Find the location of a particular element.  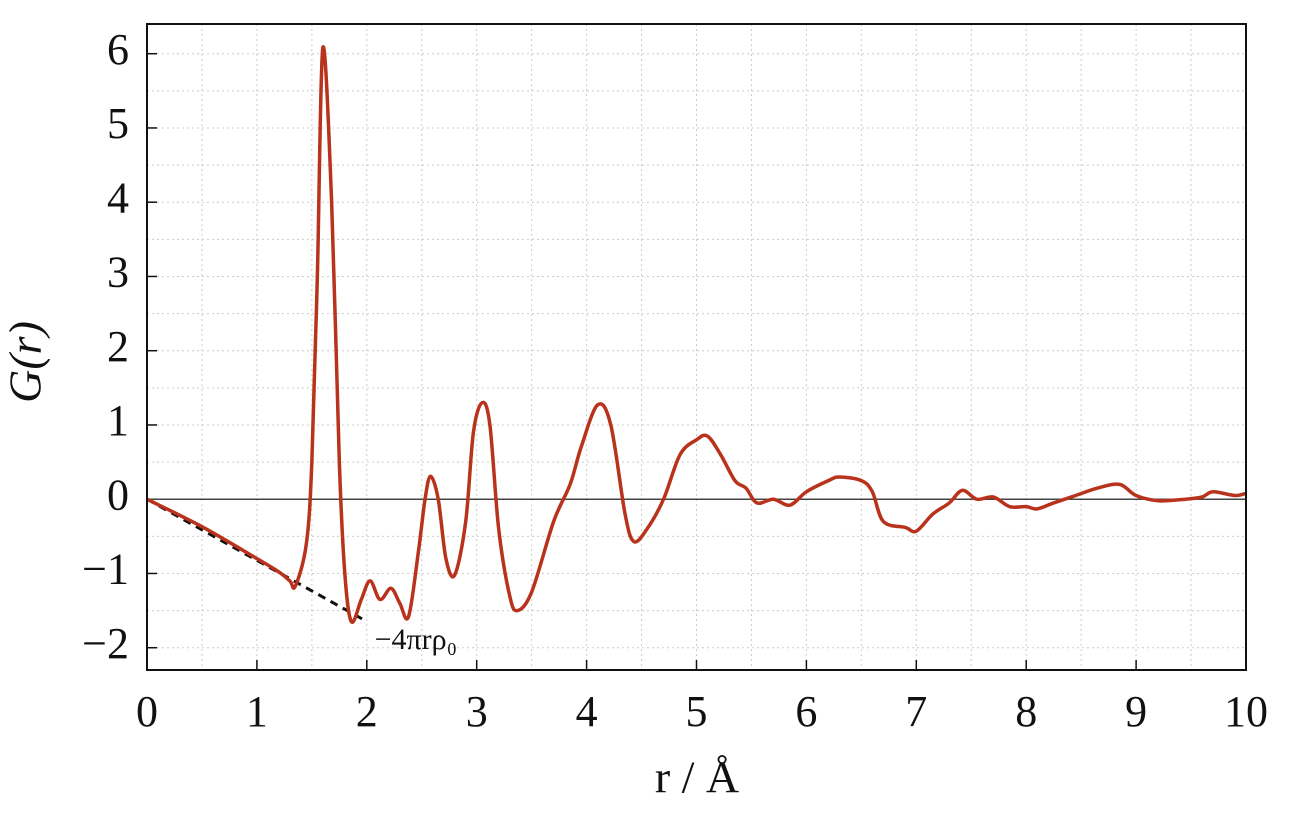

x-tick-label: 5 is located at coordinates (697, 711).